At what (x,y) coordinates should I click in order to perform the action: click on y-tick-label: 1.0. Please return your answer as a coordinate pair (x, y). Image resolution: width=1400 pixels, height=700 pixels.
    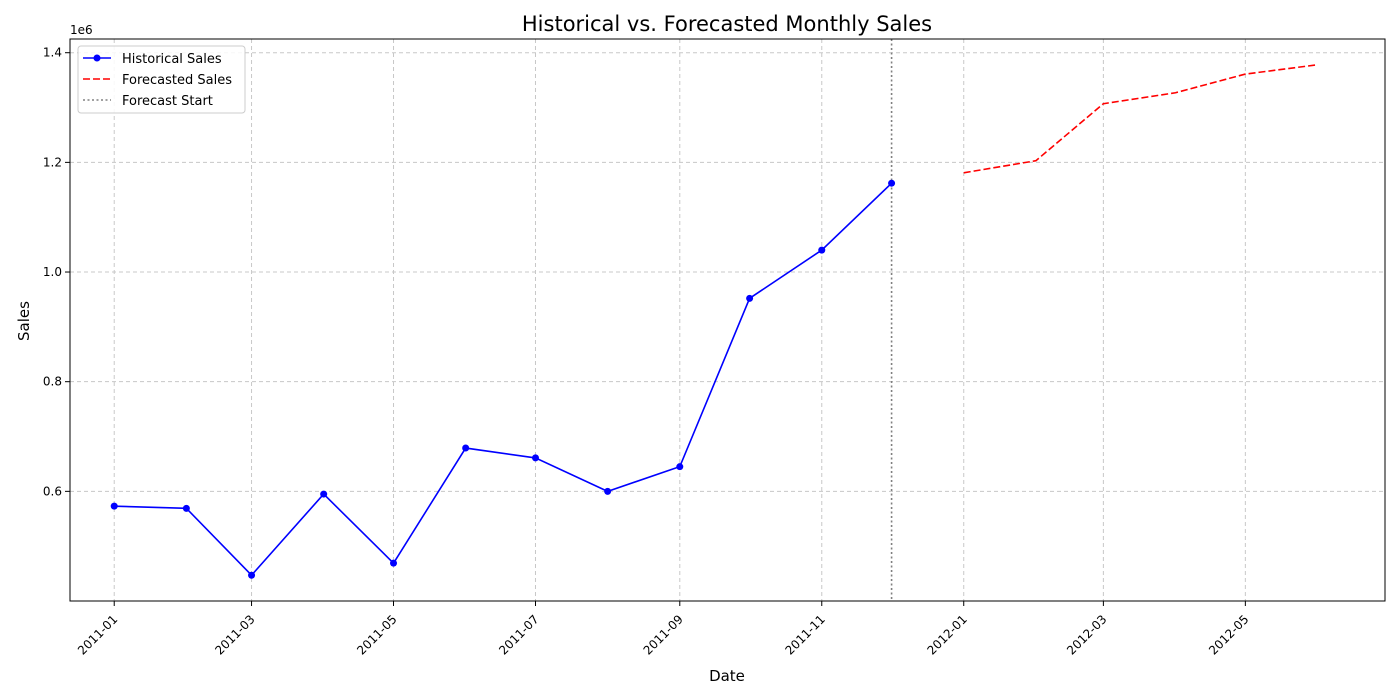
    Looking at the image, I should click on (52, 272).